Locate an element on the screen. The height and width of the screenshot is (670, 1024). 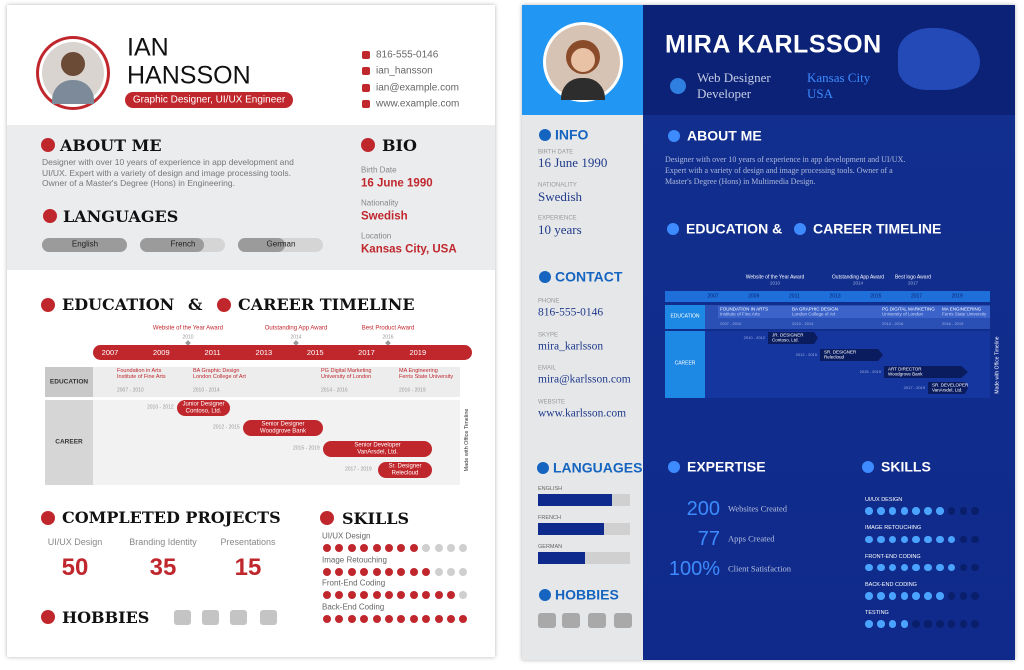
name: HANSSON is located at coordinates (189, 75).